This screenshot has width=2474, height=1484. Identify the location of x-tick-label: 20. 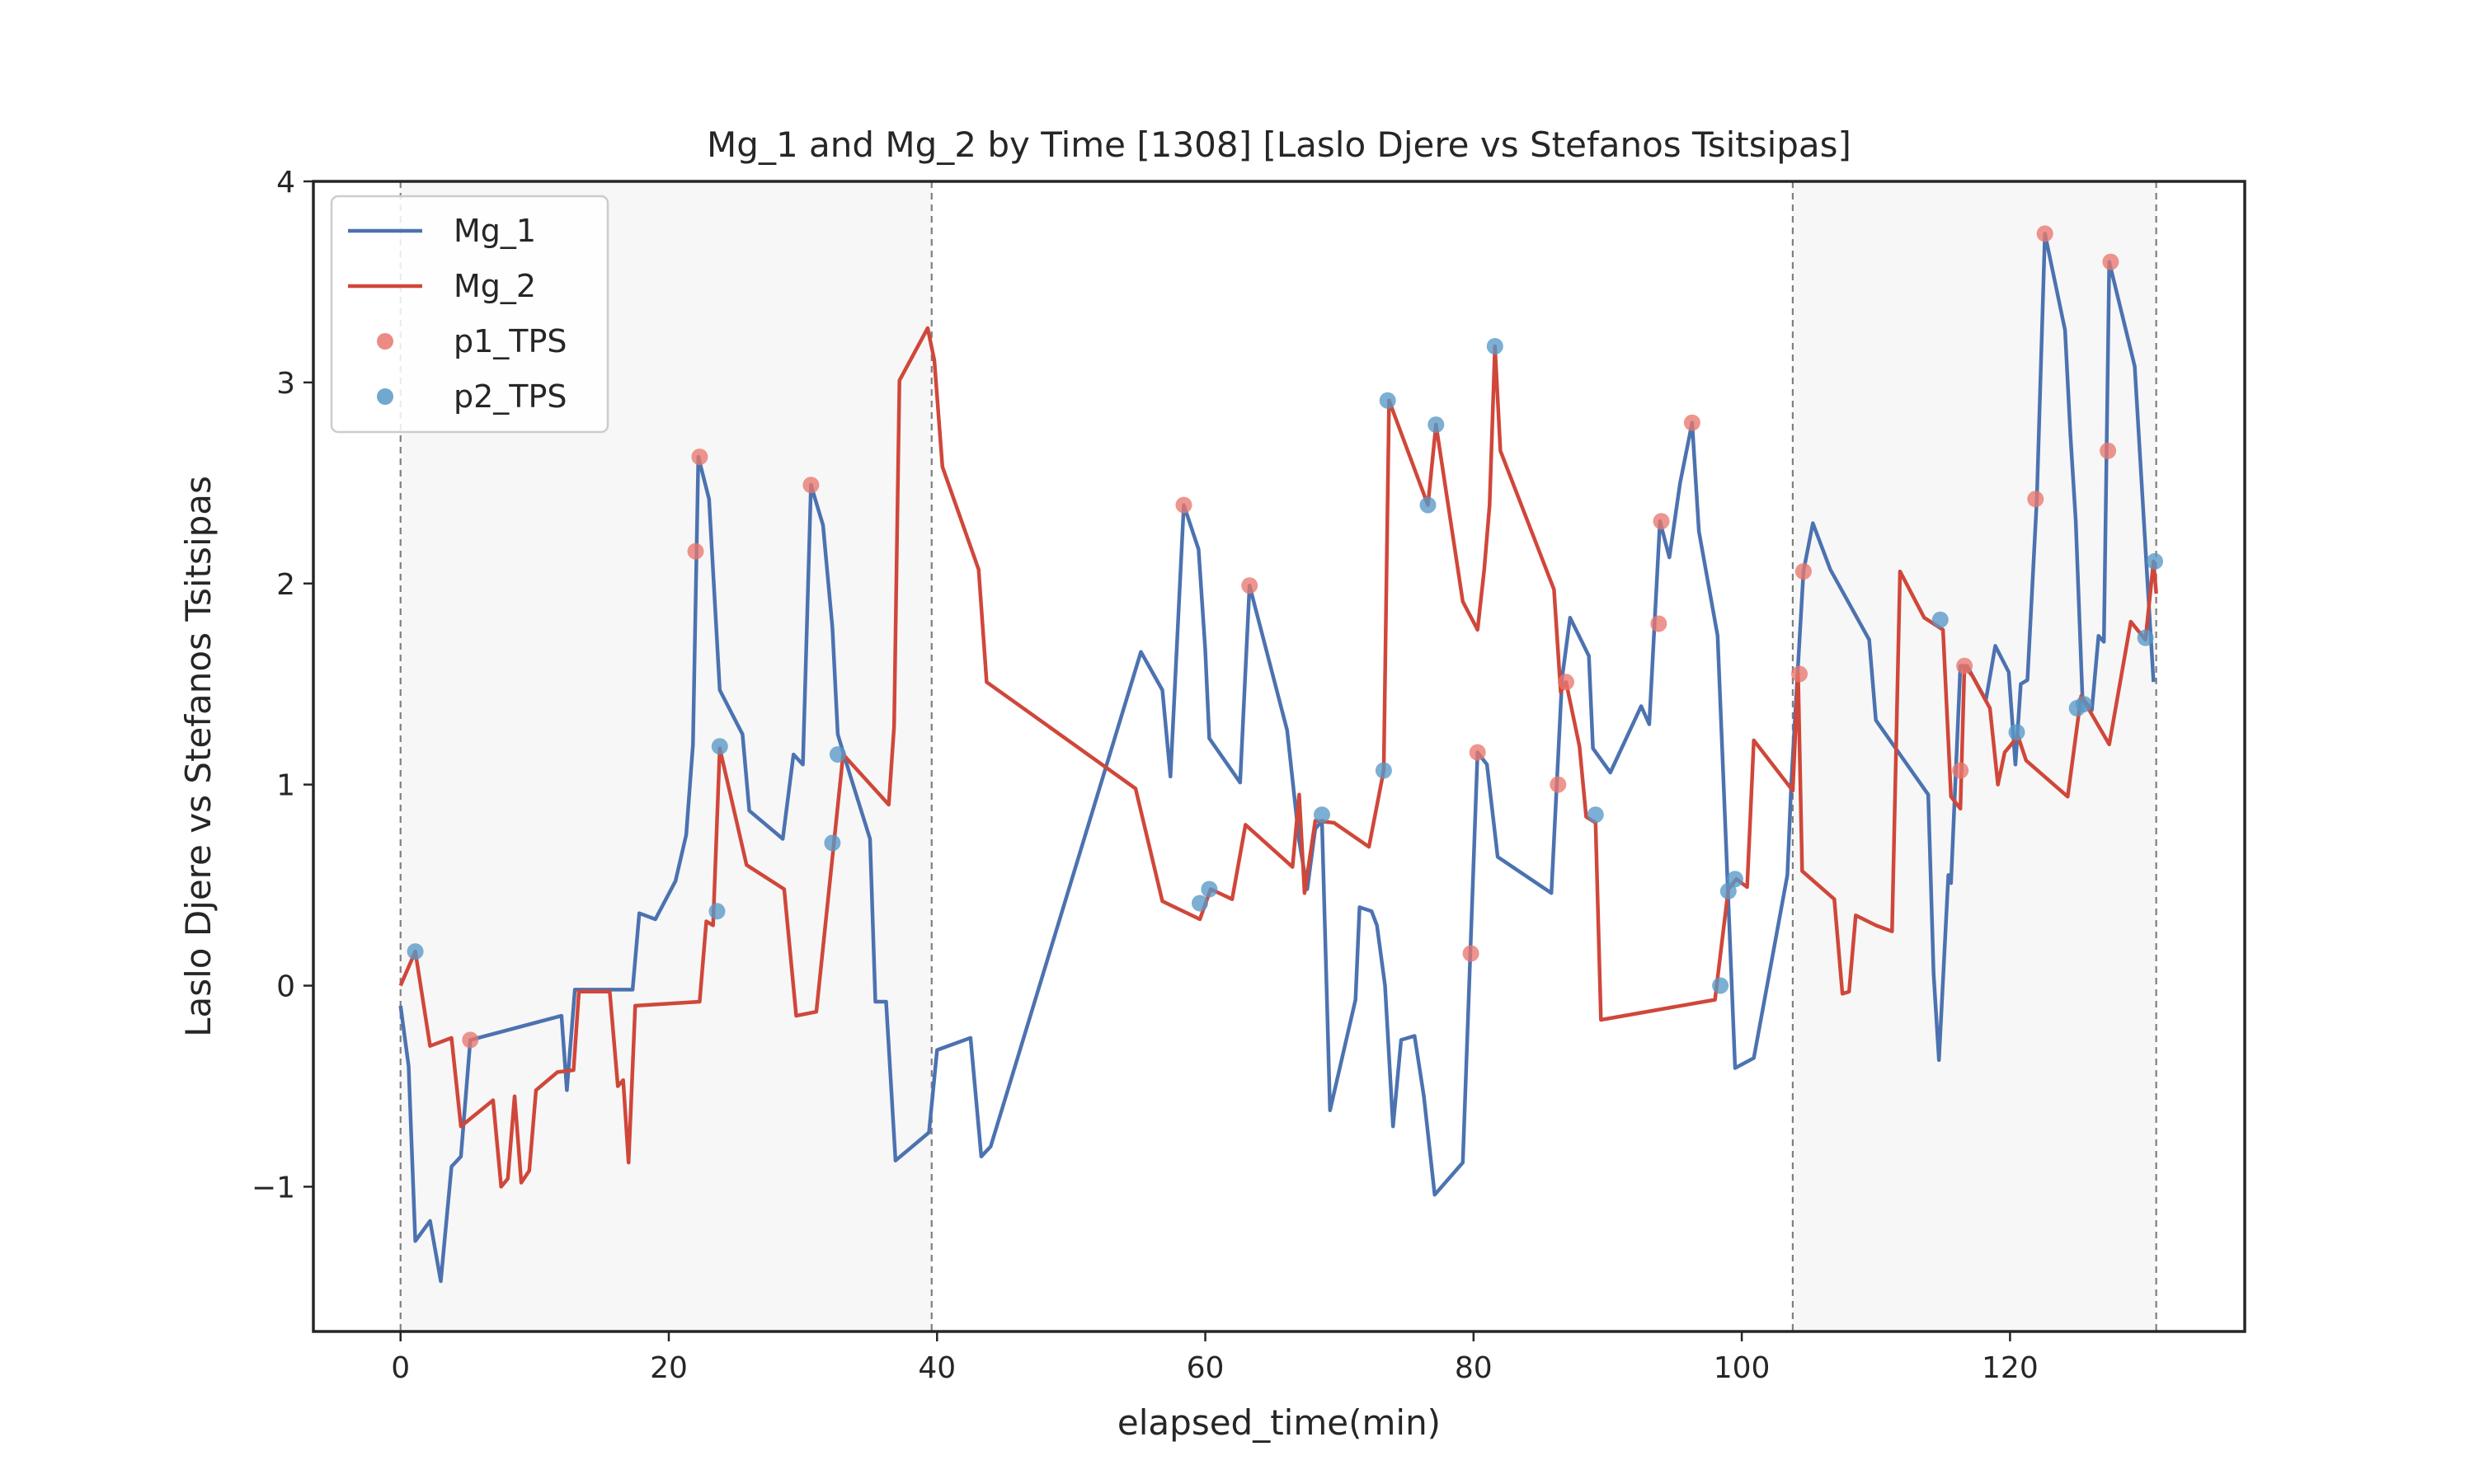
(669, 1368).